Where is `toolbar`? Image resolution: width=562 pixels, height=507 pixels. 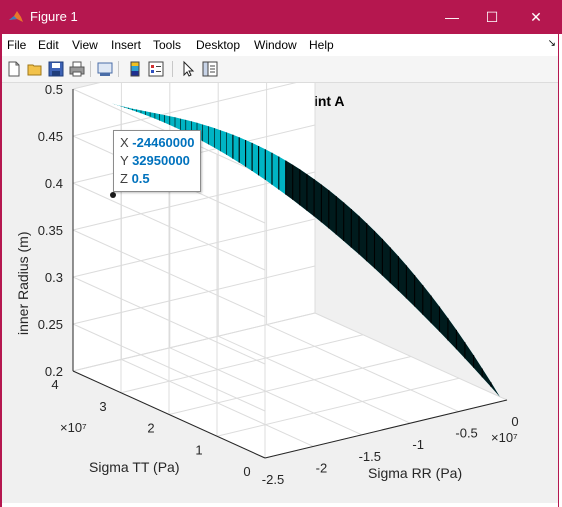
toolbar is located at coordinates (281, 69).